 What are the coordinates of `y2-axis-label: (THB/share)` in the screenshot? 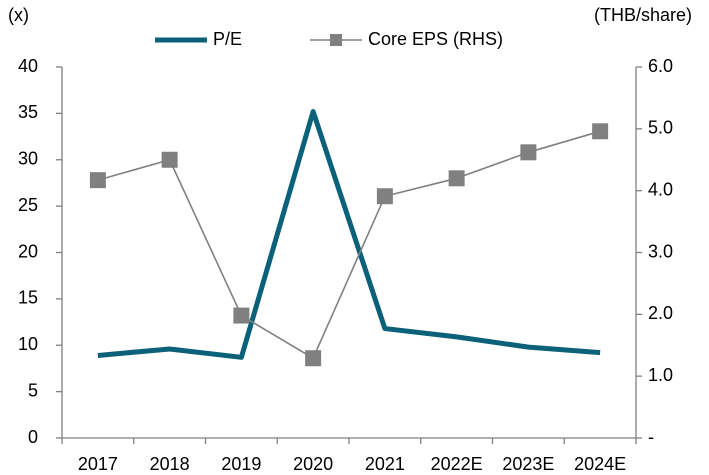 It's located at (643, 15).